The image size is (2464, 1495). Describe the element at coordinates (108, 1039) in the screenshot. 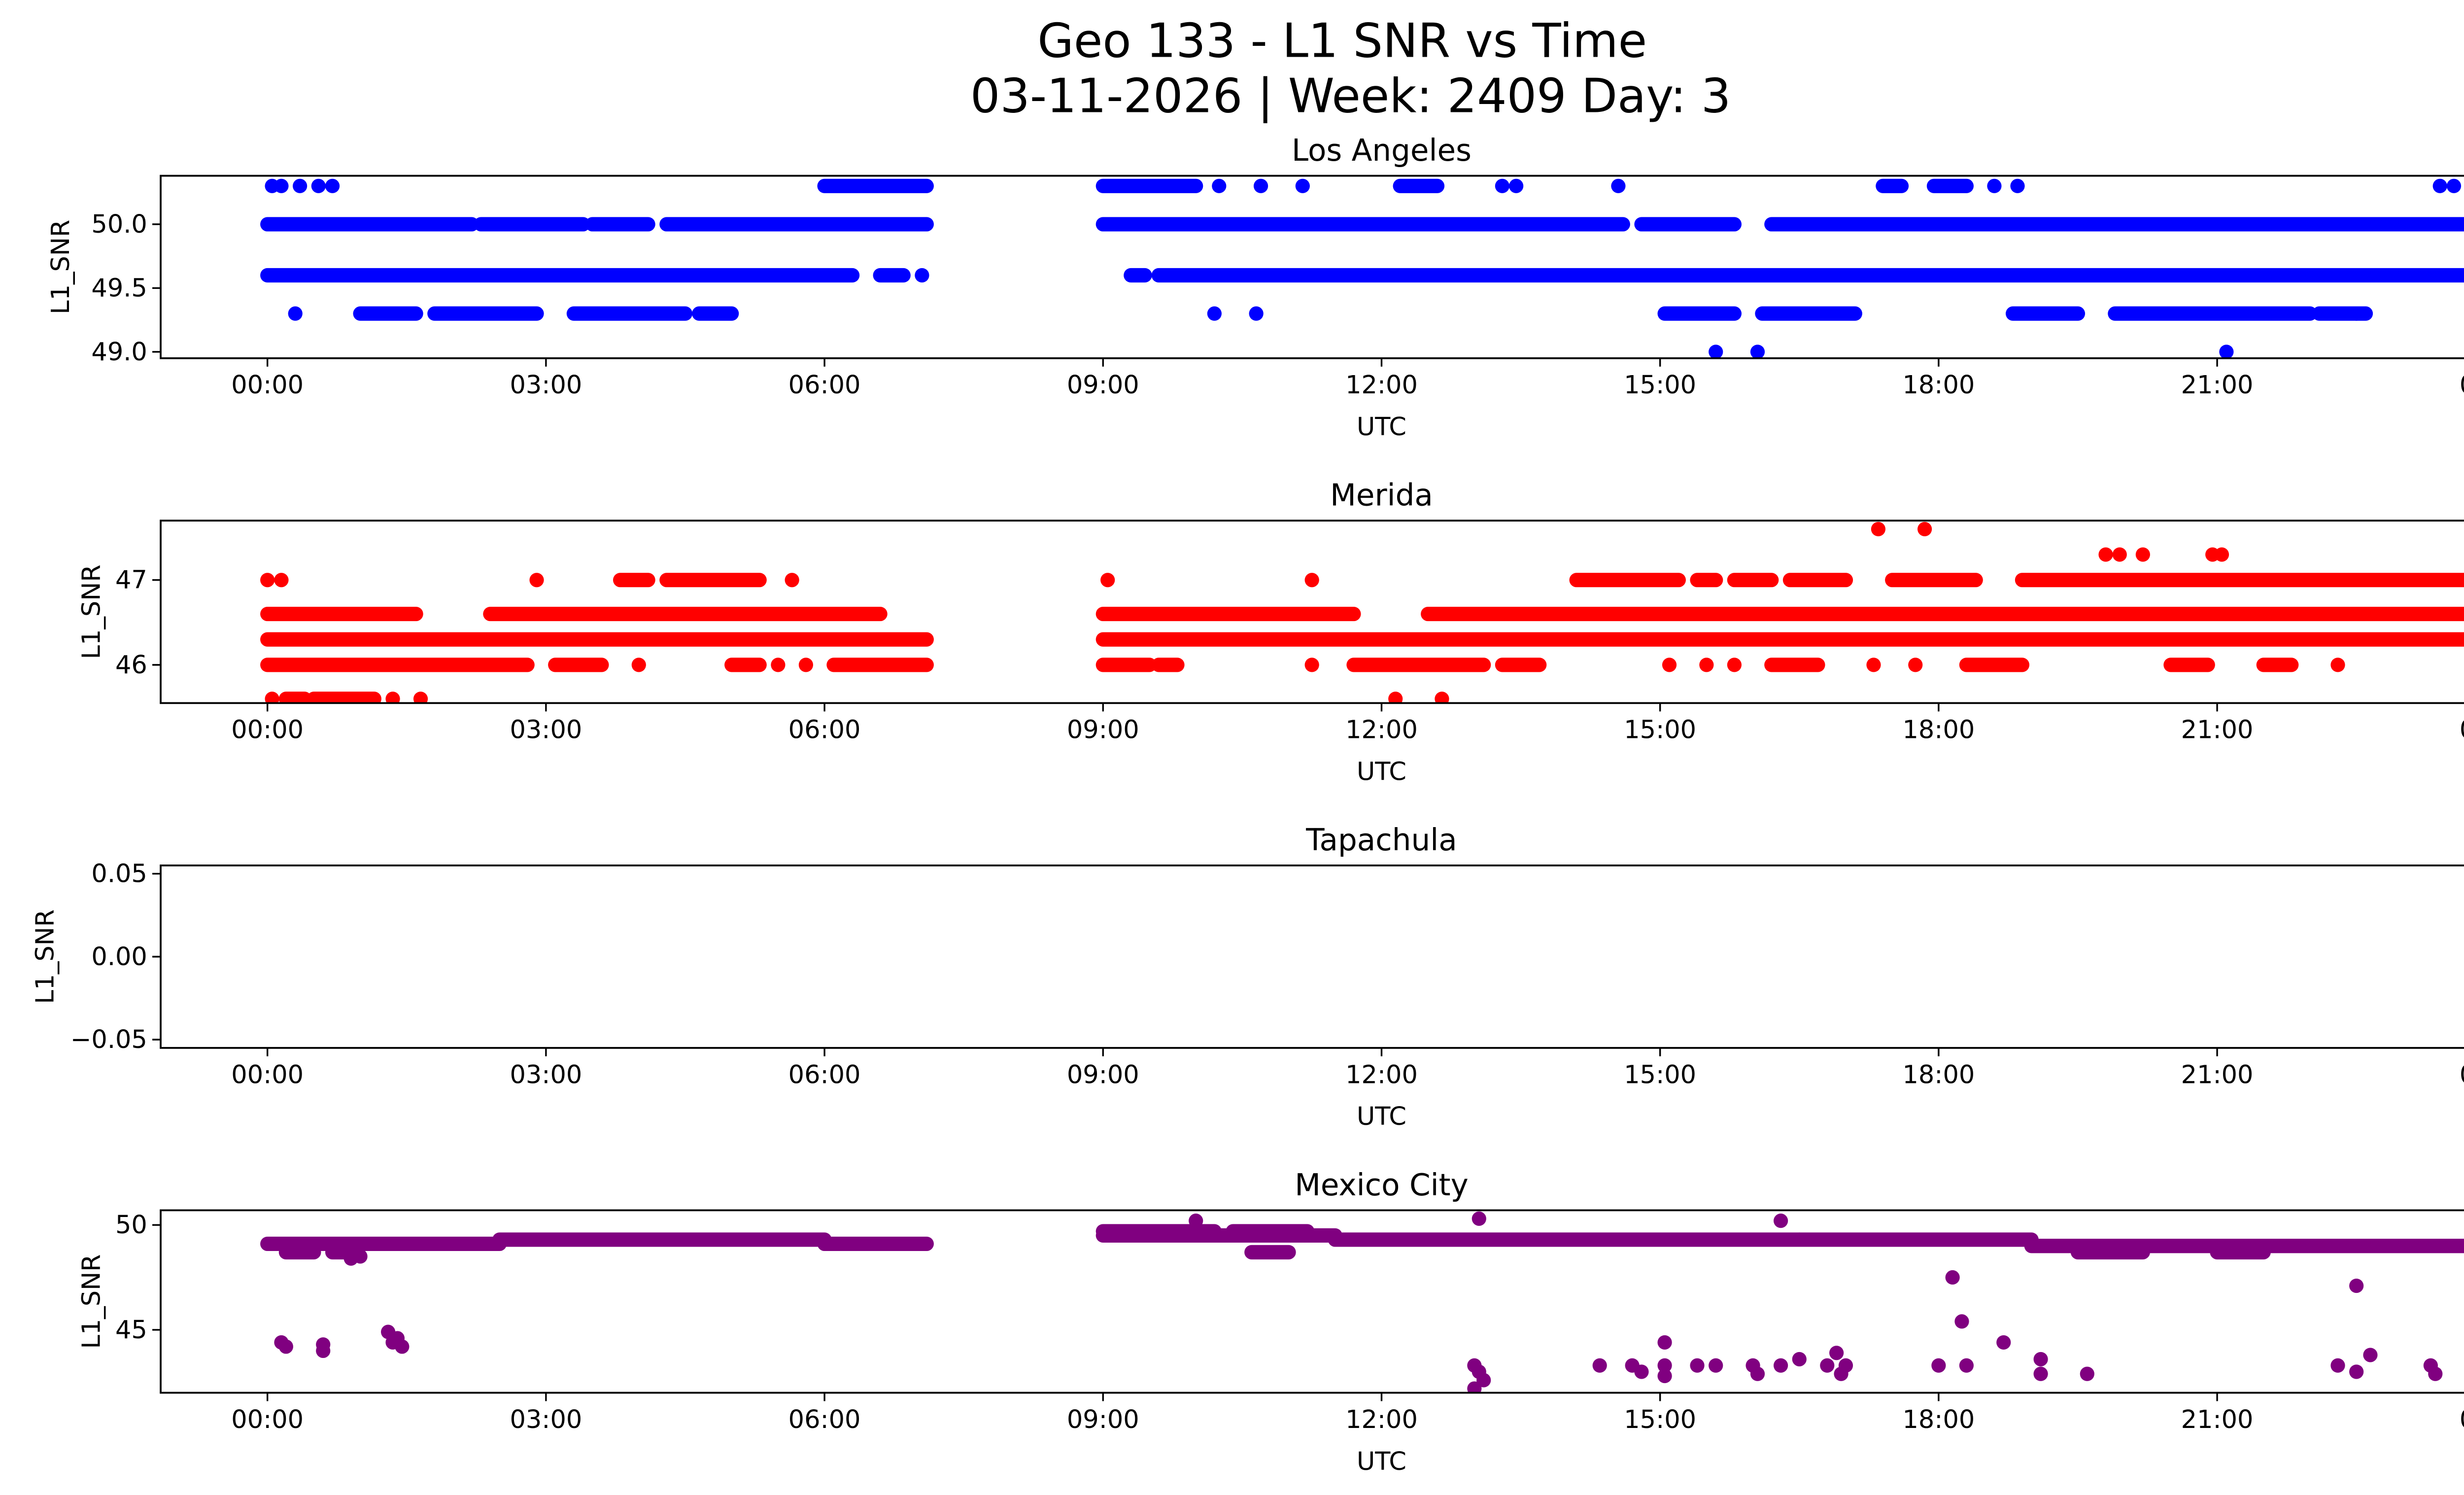

I see `y-tick-label: −0.05` at that location.